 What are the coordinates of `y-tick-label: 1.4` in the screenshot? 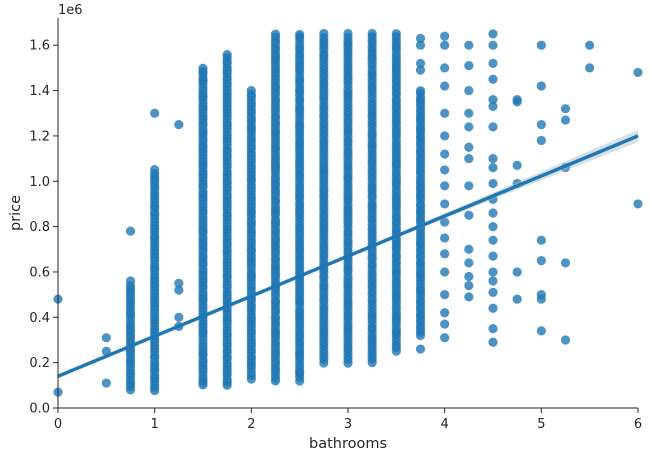 It's located at (39, 91).